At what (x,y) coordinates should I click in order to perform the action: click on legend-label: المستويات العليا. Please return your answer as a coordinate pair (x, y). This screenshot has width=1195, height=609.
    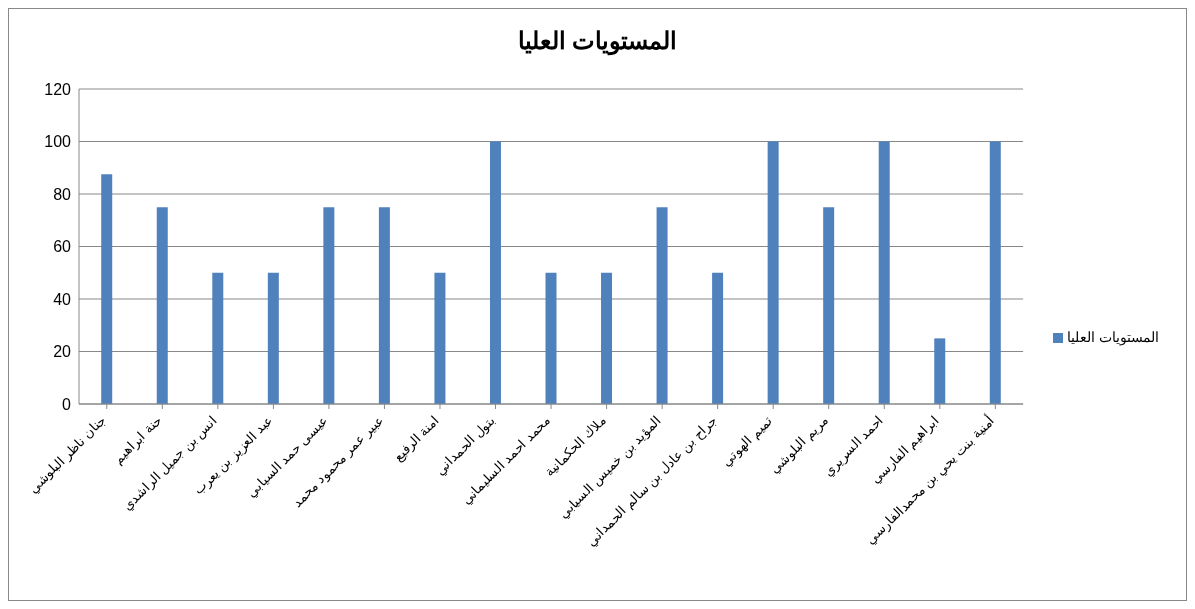
    Looking at the image, I should click on (1113, 336).